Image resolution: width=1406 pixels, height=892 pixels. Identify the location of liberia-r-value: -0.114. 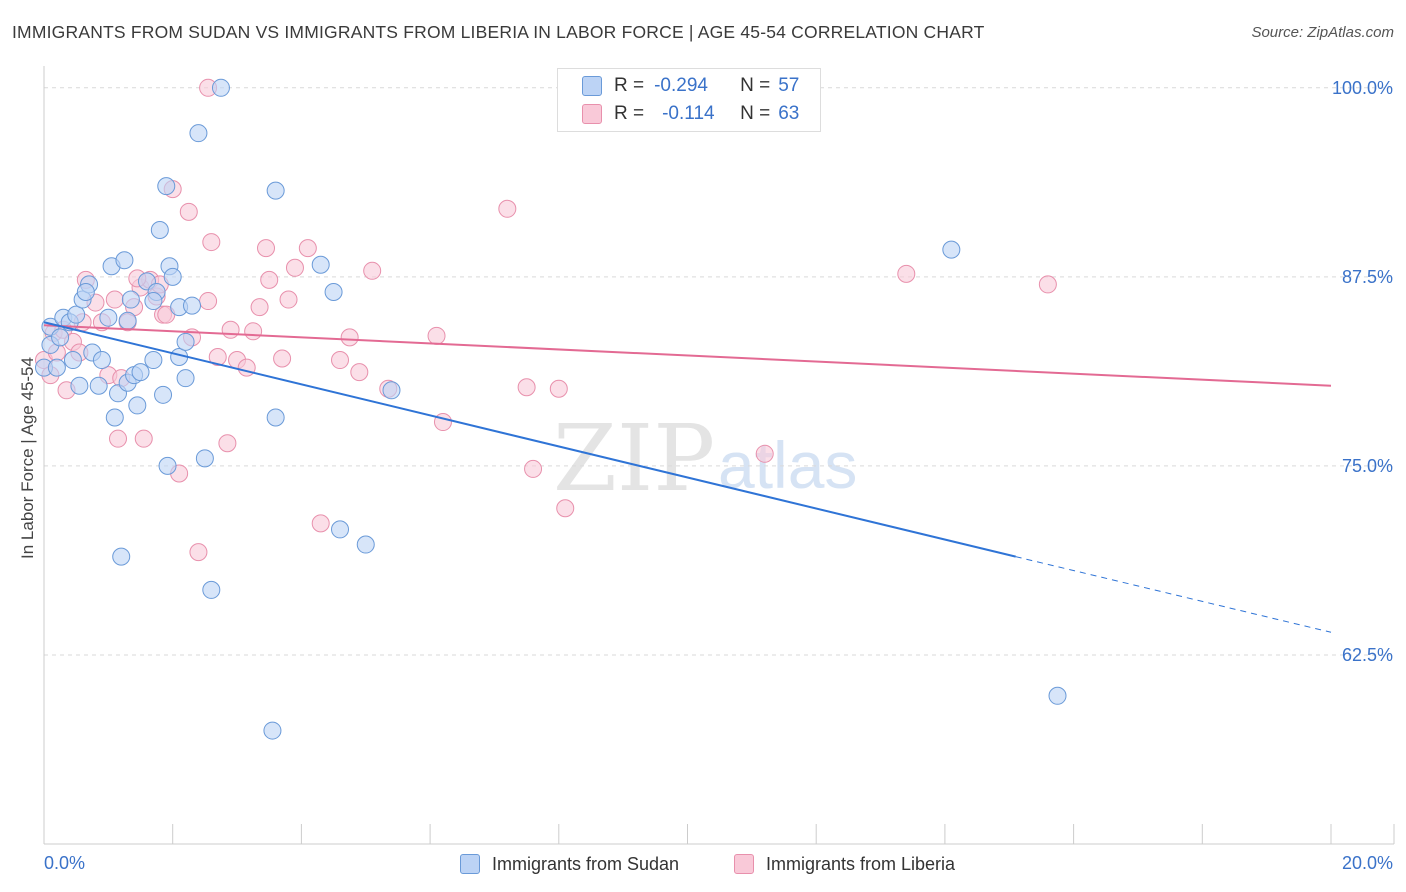
(688, 113).